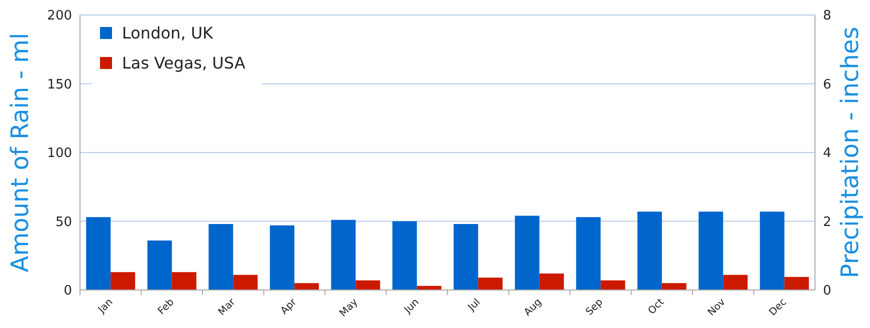 The height and width of the screenshot is (328, 870). I want to click on y2-tick-label: 0, so click(827, 291).